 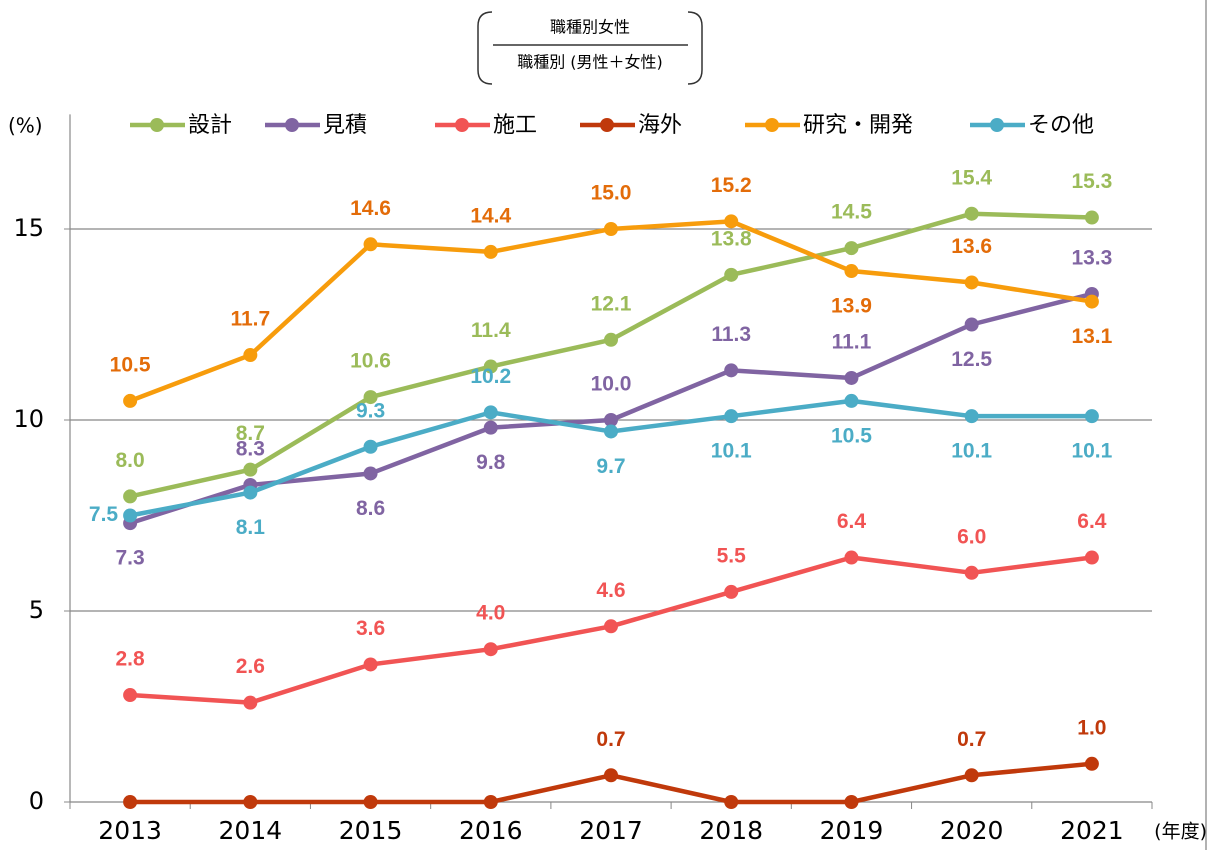 What do you see at coordinates (251, 527) in the screenshot?
I see `data-label: 8.1` at bounding box center [251, 527].